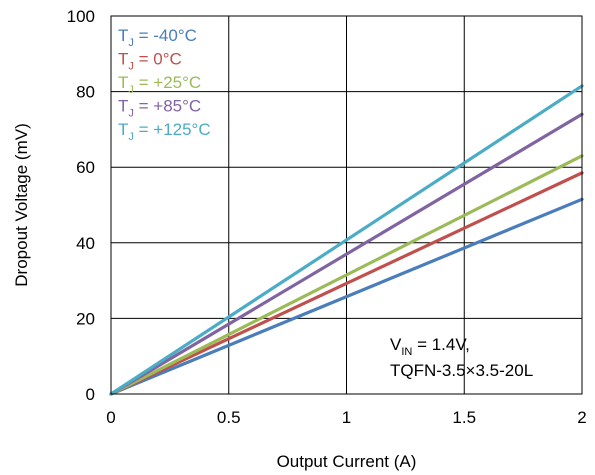  What do you see at coordinates (159, 108) in the screenshot?
I see `legend-entry-3: TJ = +85°C` at bounding box center [159, 108].